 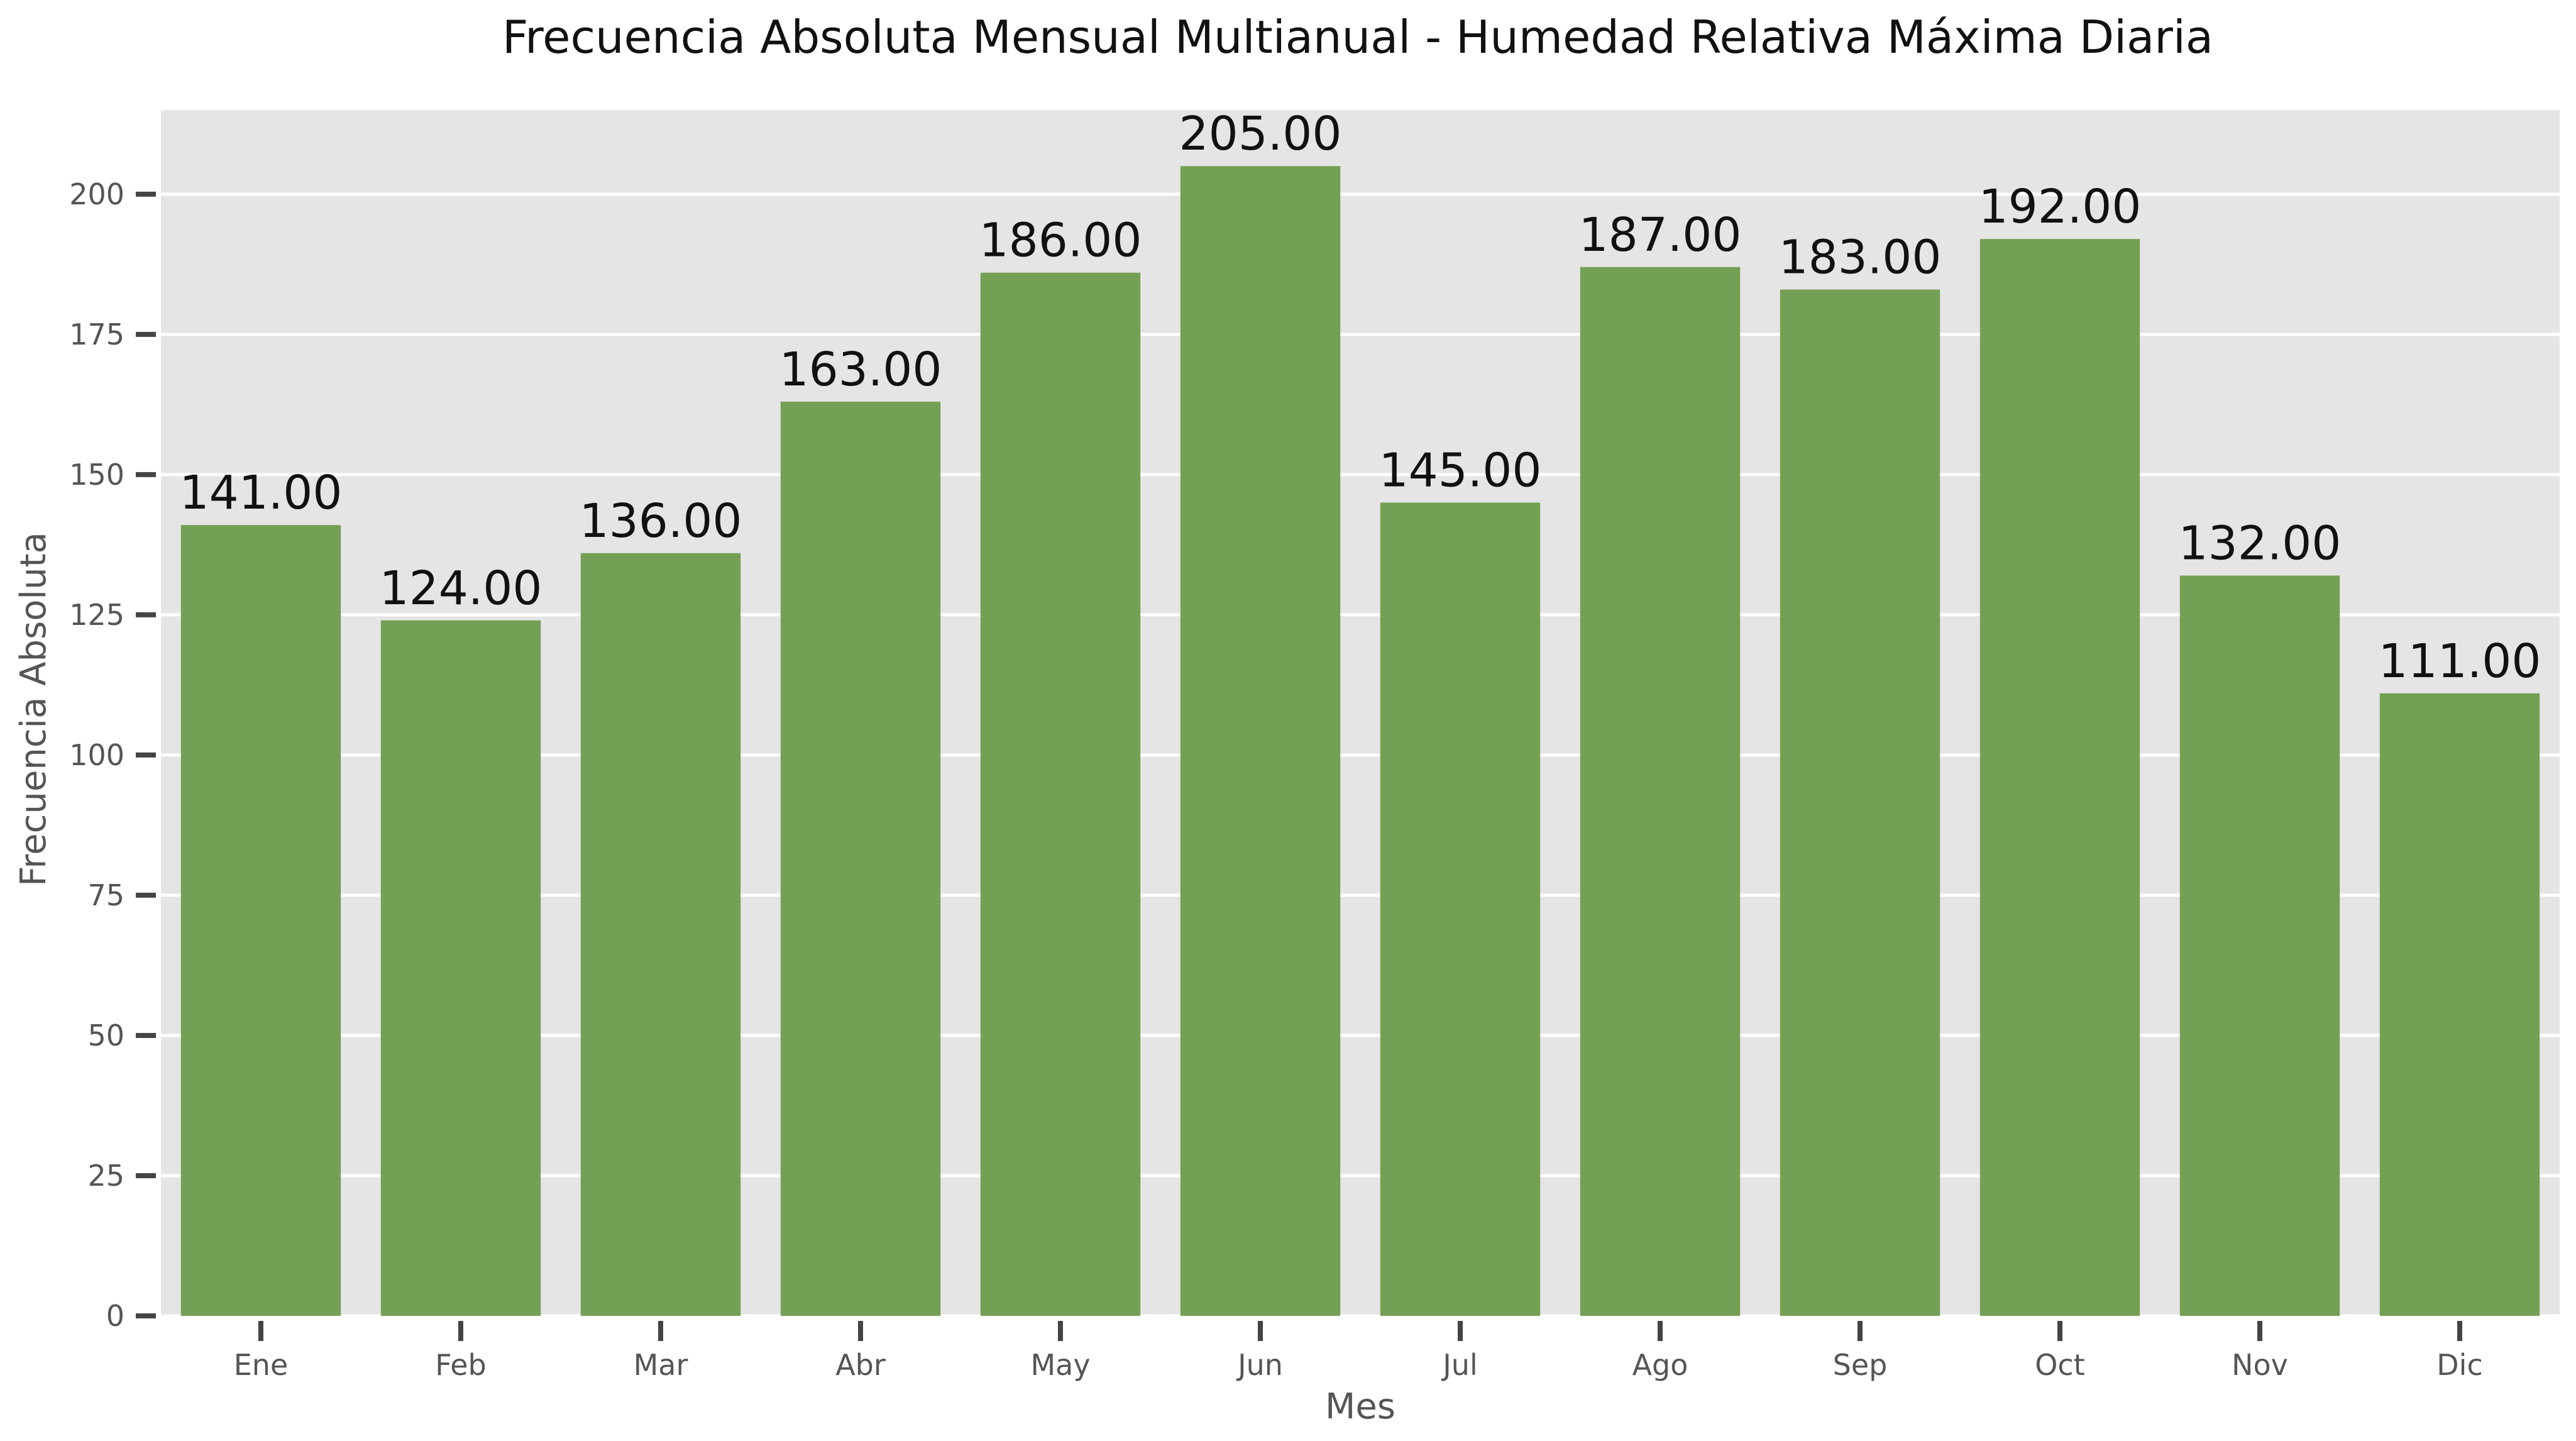 What do you see at coordinates (2059, 778) in the screenshot?
I see `bar-oct` at bounding box center [2059, 778].